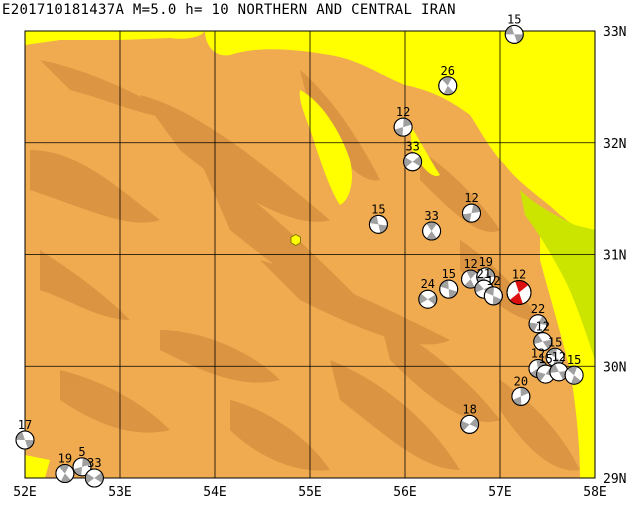  I want to click on event-depth-label: 20, so click(521, 381).